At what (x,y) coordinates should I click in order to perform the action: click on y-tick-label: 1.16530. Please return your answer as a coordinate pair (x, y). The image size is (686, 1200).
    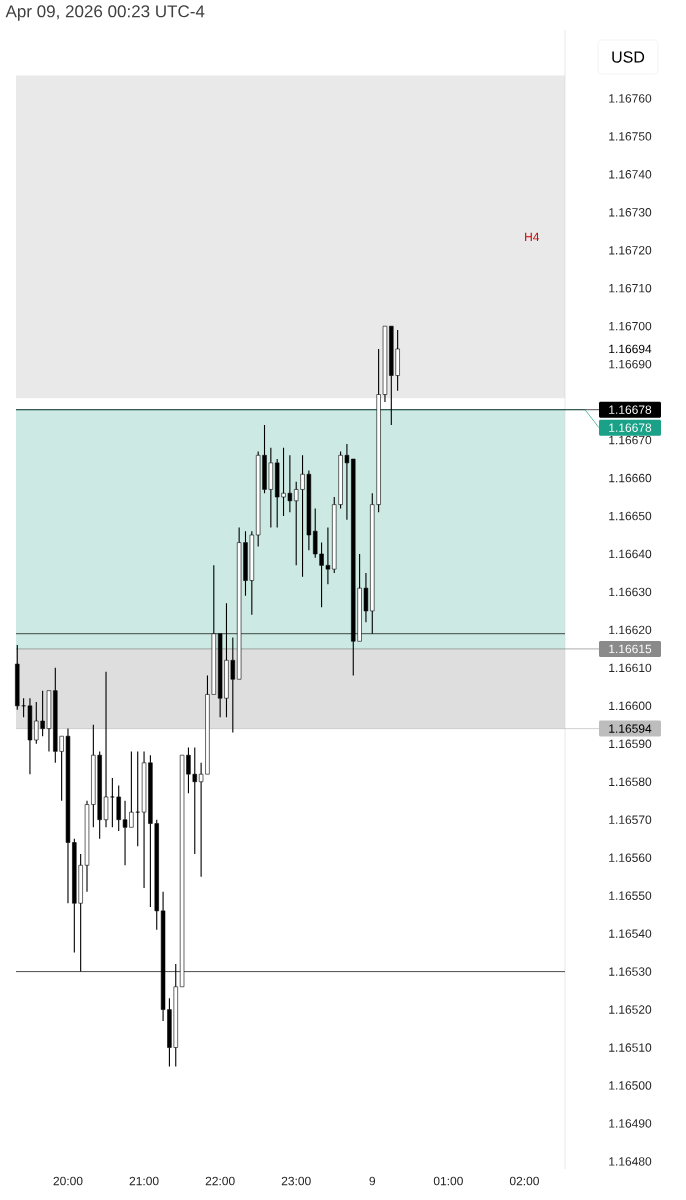
    Looking at the image, I should click on (630, 971).